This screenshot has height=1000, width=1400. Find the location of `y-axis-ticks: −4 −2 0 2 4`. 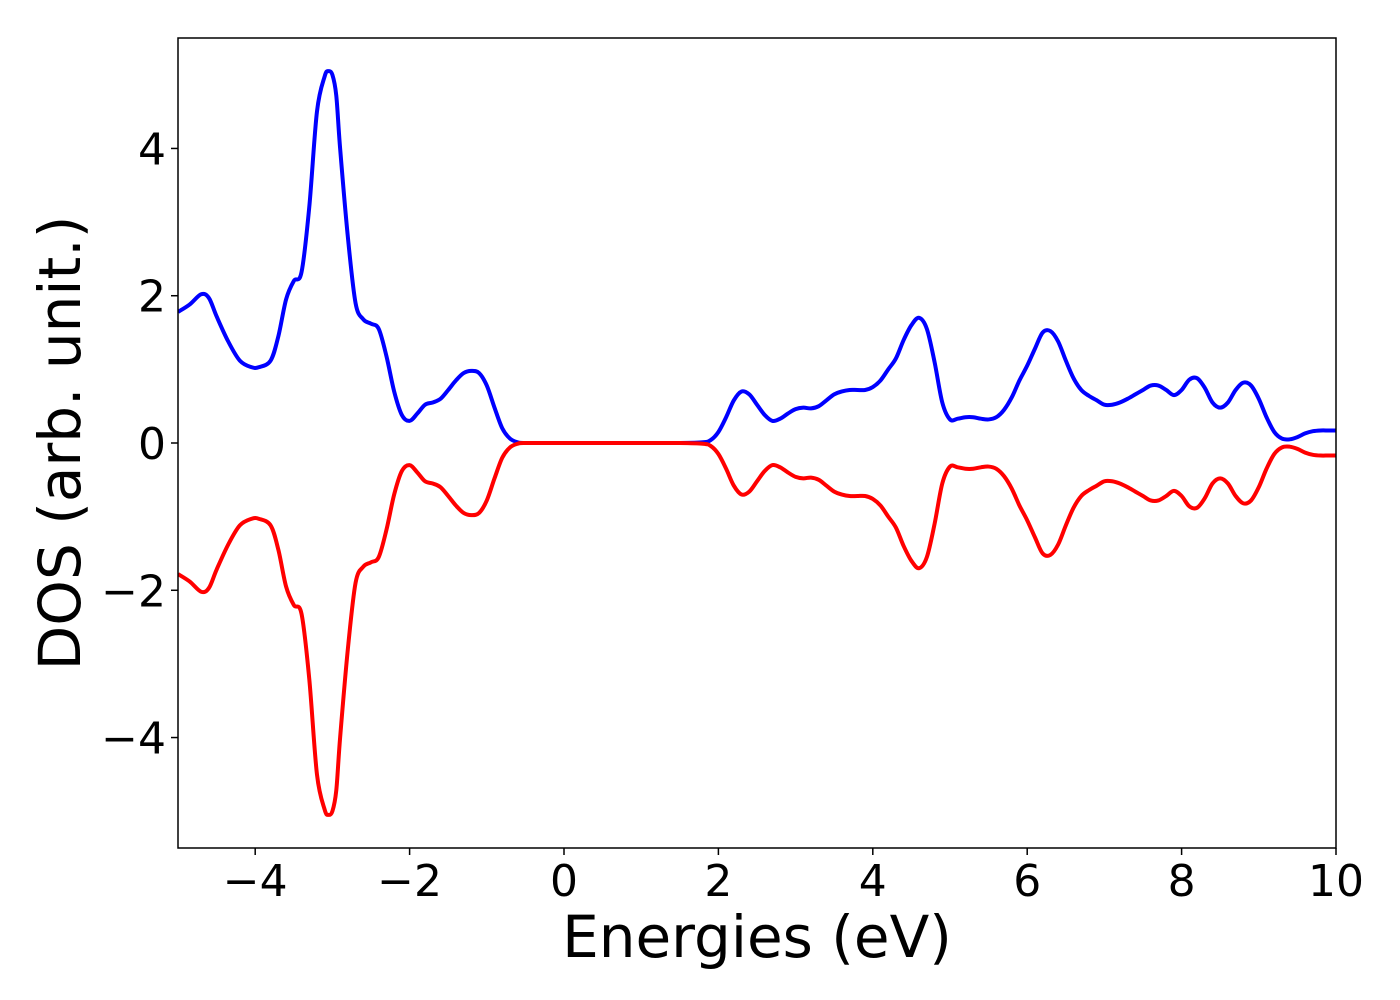

y-axis-ticks: −4 −2 0 2 4 is located at coordinates (139, 444).